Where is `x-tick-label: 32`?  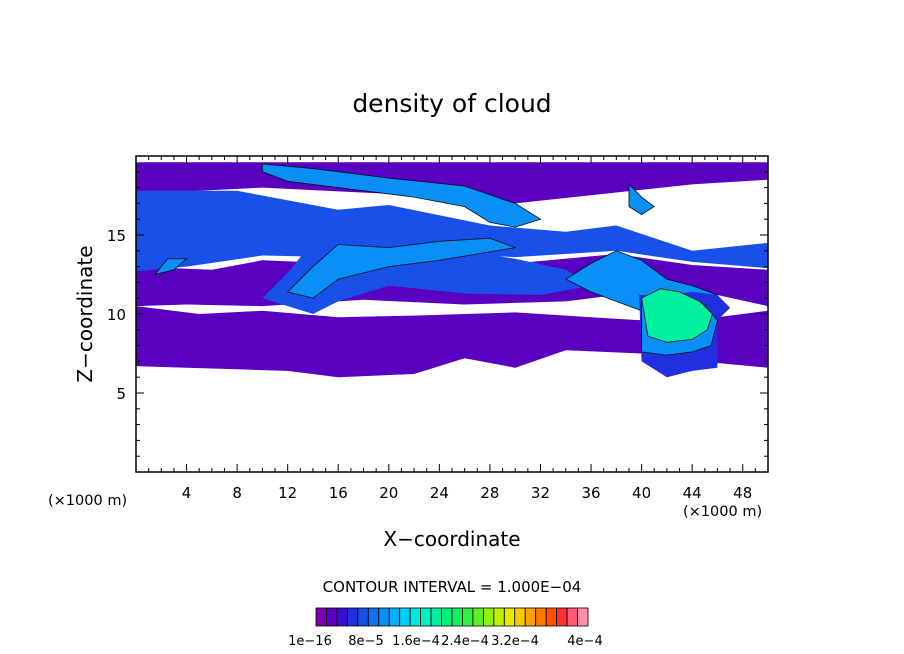 x-tick-label: 32 is located at coordinates (540, 493).